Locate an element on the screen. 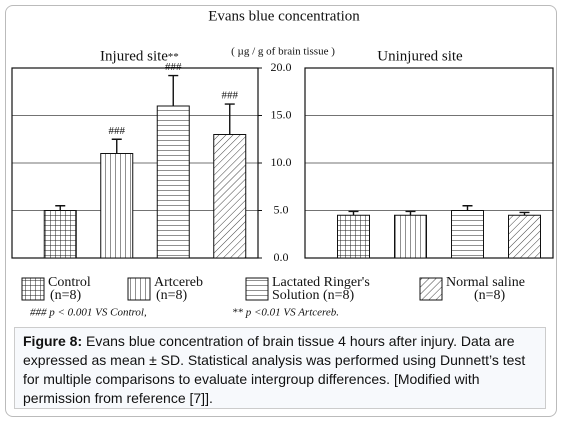 Image resolution: width=564 pixels, height=424 pixels. y-tick-label: 10.0 is located at coordinates (281, 162).